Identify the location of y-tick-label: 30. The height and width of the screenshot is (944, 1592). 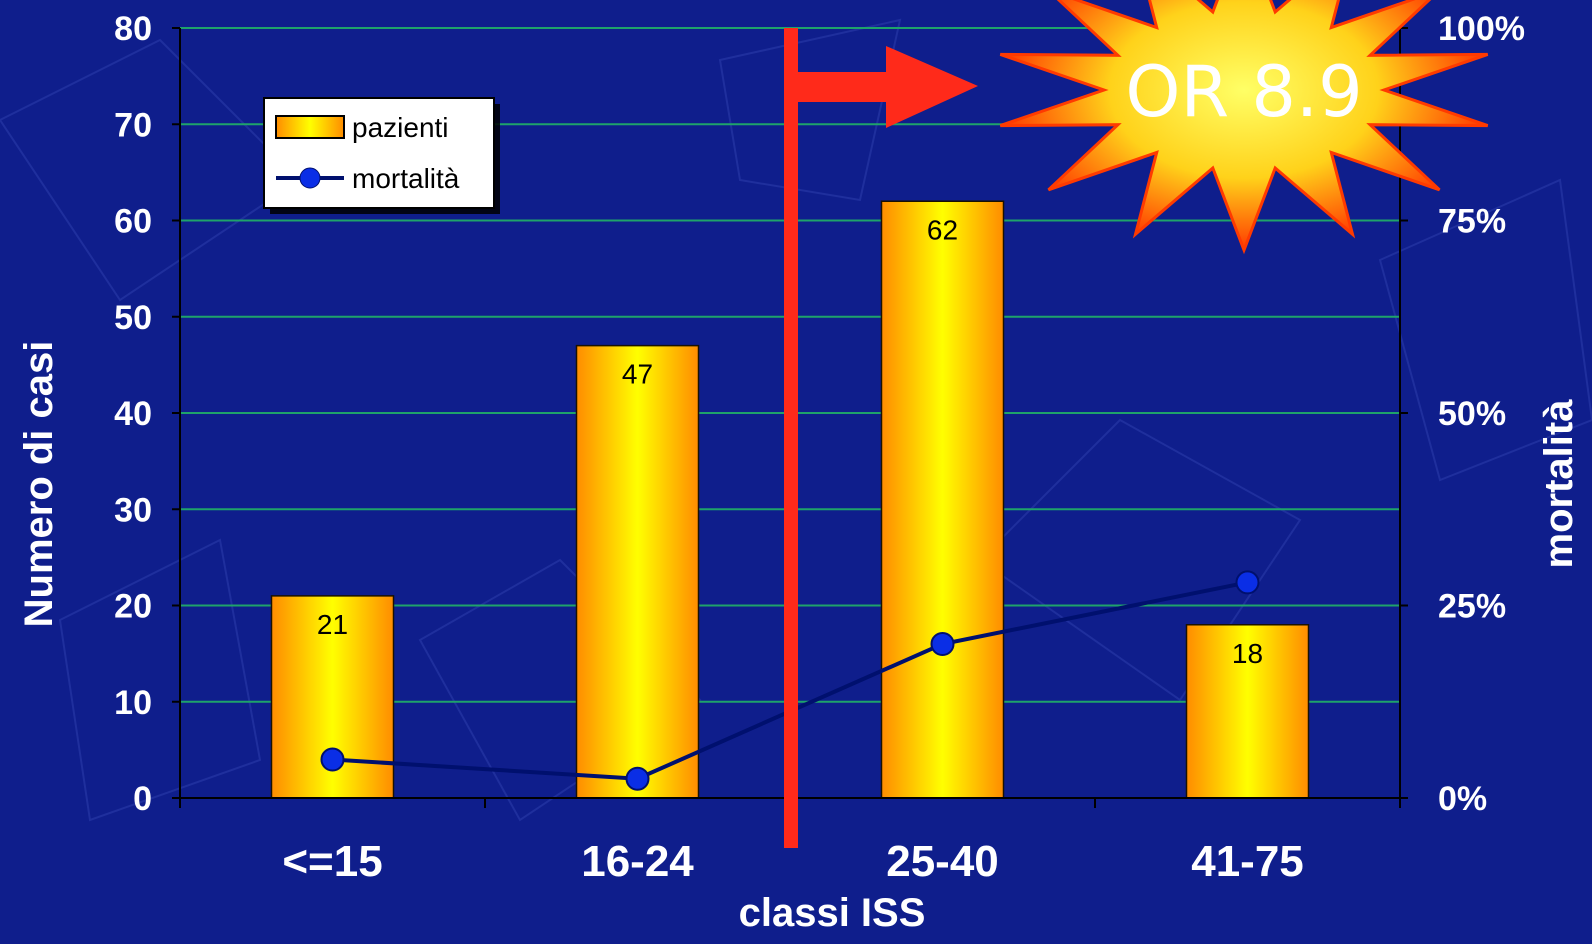
(133, 510).